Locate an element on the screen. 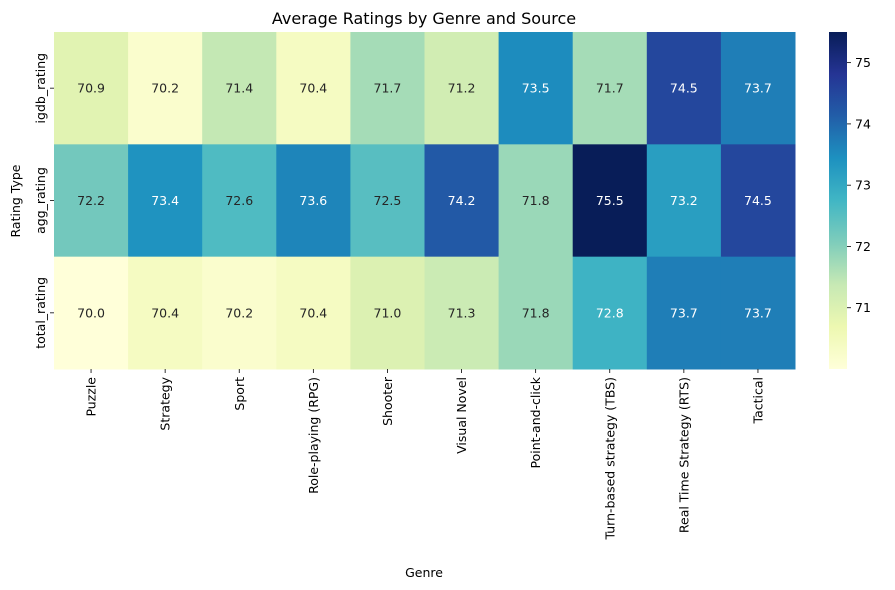 The image size is (895, 590). colorbar-ticks: 71 72 73 74 75 is located at coordinates (859, 185).